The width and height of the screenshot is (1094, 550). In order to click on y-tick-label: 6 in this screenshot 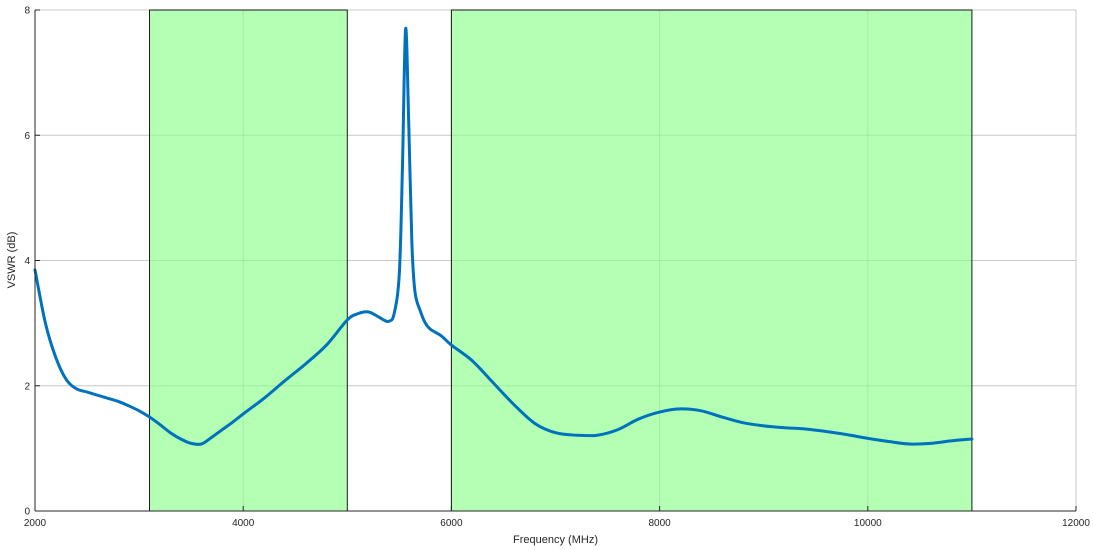, I will do `click(27, 136)`.